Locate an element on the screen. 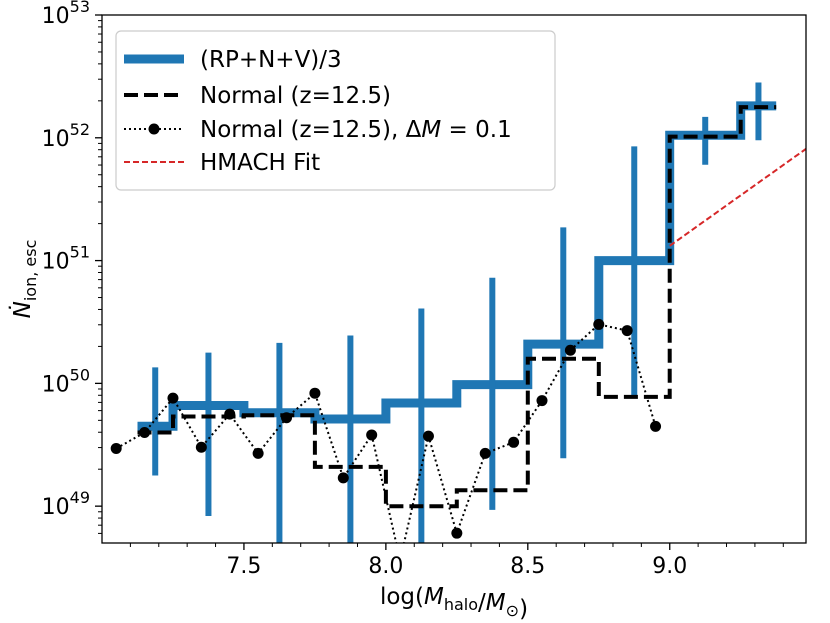 This screenshot has width=830, height=623. legend-label-0: (RP+N+V)/3 is located at coordinates (271, 60).